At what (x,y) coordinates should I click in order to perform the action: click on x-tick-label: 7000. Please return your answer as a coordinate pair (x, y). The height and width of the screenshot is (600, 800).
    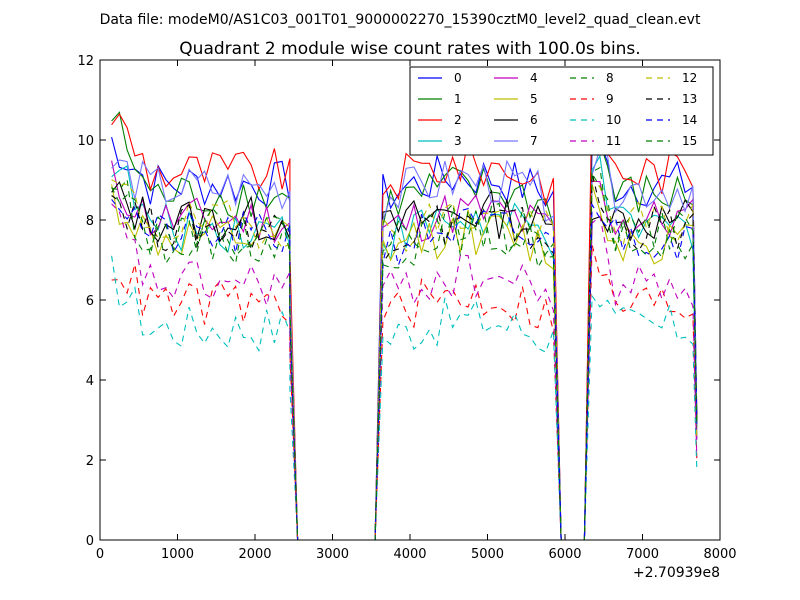
    Looking at the image, I should click on (642, 554).